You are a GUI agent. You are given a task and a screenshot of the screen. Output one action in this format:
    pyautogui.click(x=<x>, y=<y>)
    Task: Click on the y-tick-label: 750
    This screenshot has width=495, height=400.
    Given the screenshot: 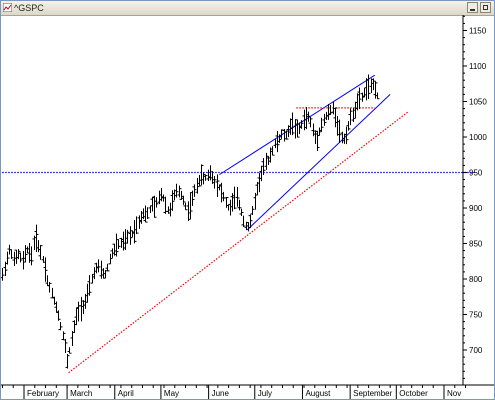 What is the action you would take?
    pyautogui.click(x=476, y=315)
    